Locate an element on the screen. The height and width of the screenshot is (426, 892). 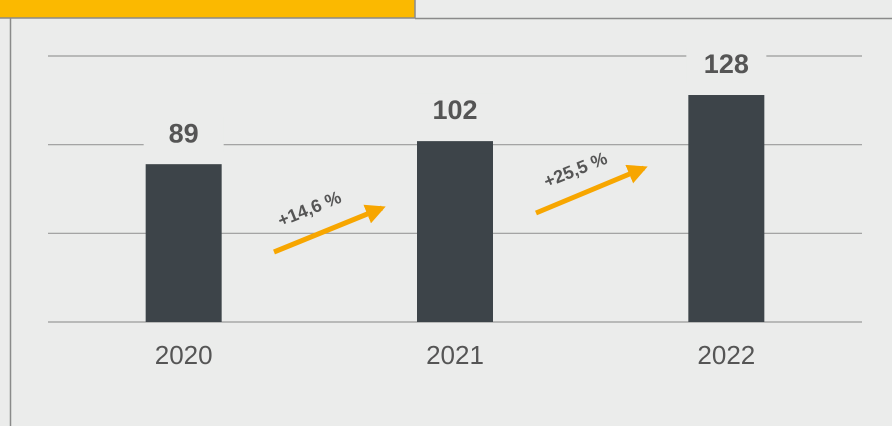
value-label: 128 is located at coordinates (726, 64).